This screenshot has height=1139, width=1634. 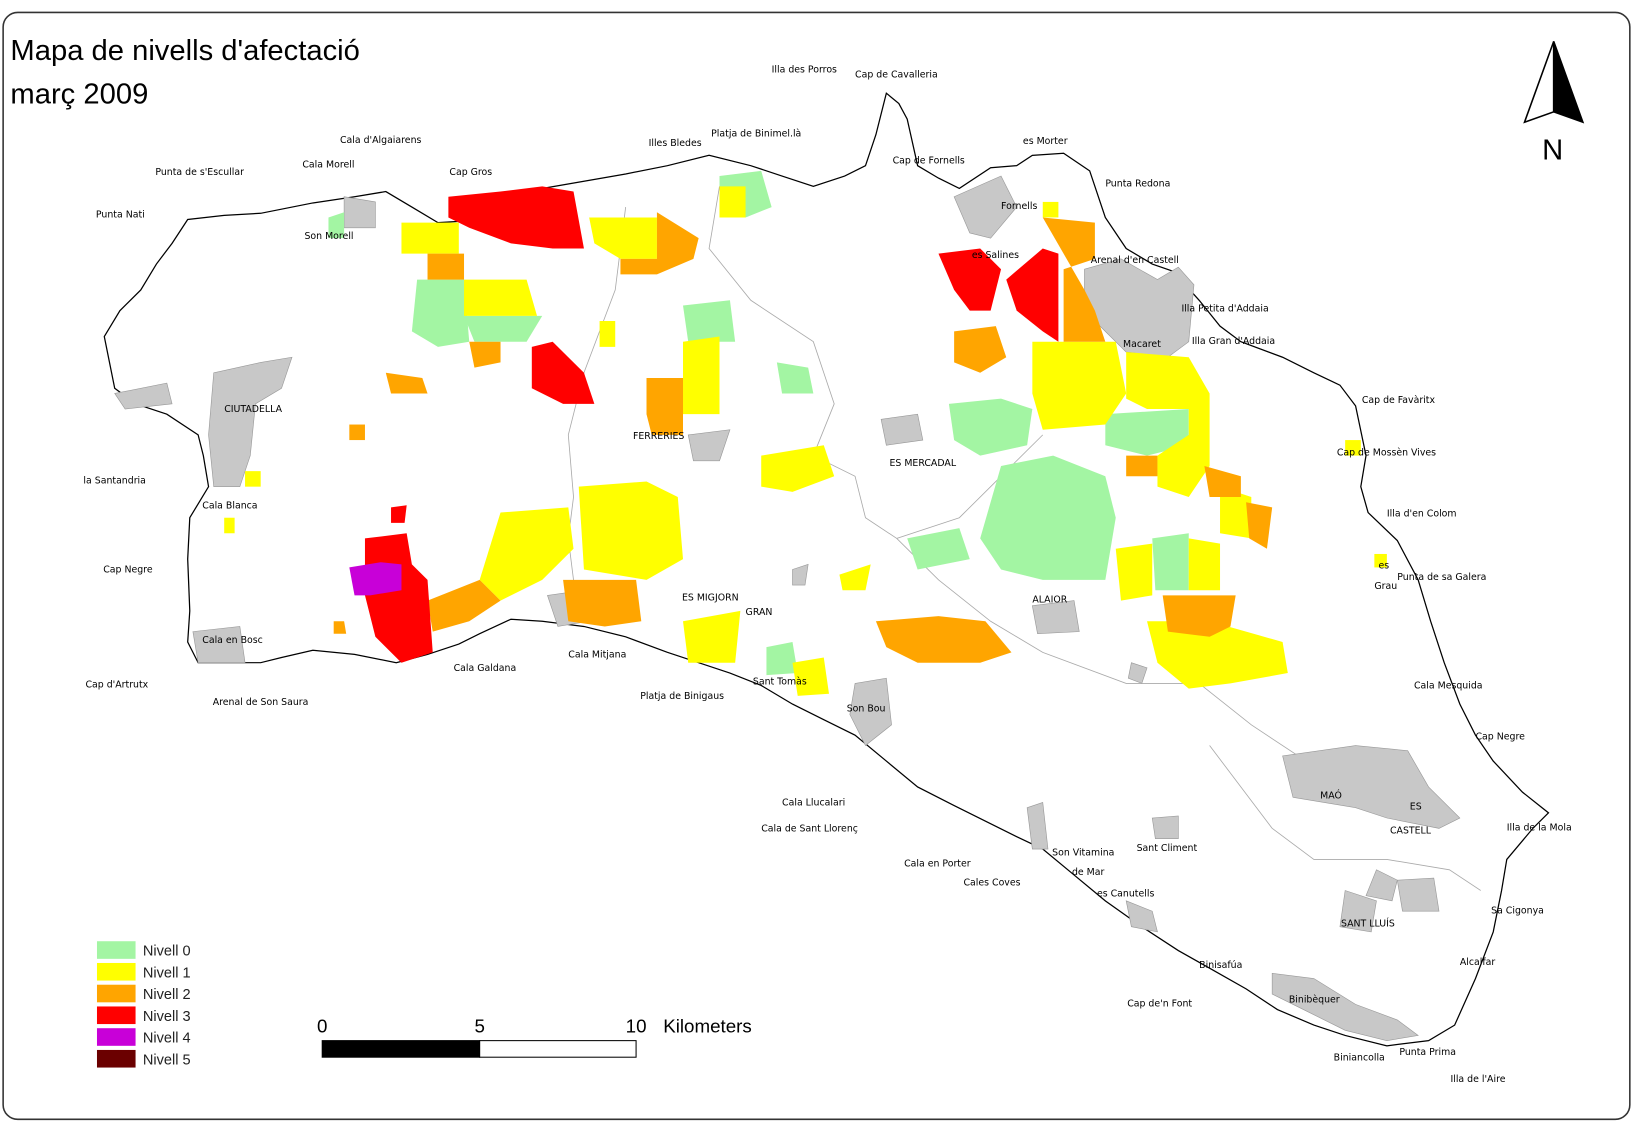 What do you see at coordinates (328, 165) in the screenshot?
I see `place-label: Cala Morell` at bounding box center [328, 165].